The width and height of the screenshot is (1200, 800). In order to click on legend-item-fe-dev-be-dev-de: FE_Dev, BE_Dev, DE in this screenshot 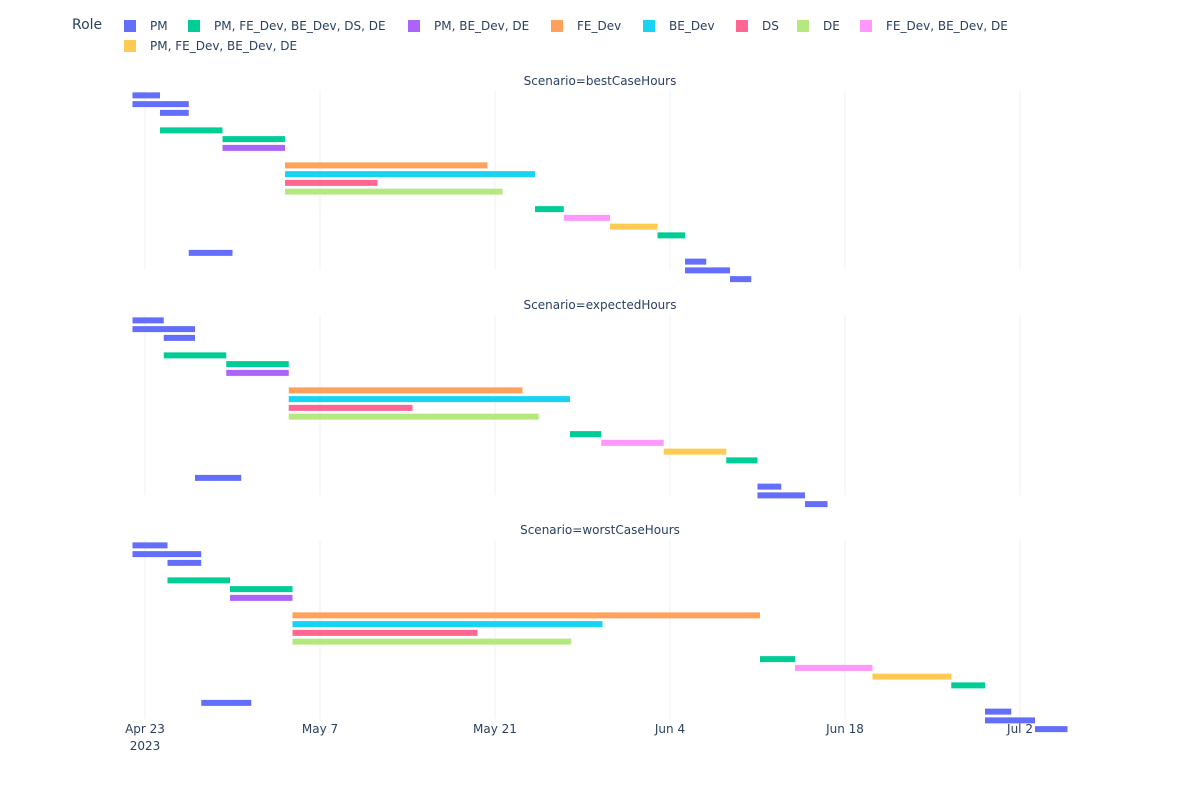, I will do `click(934, 26)`.